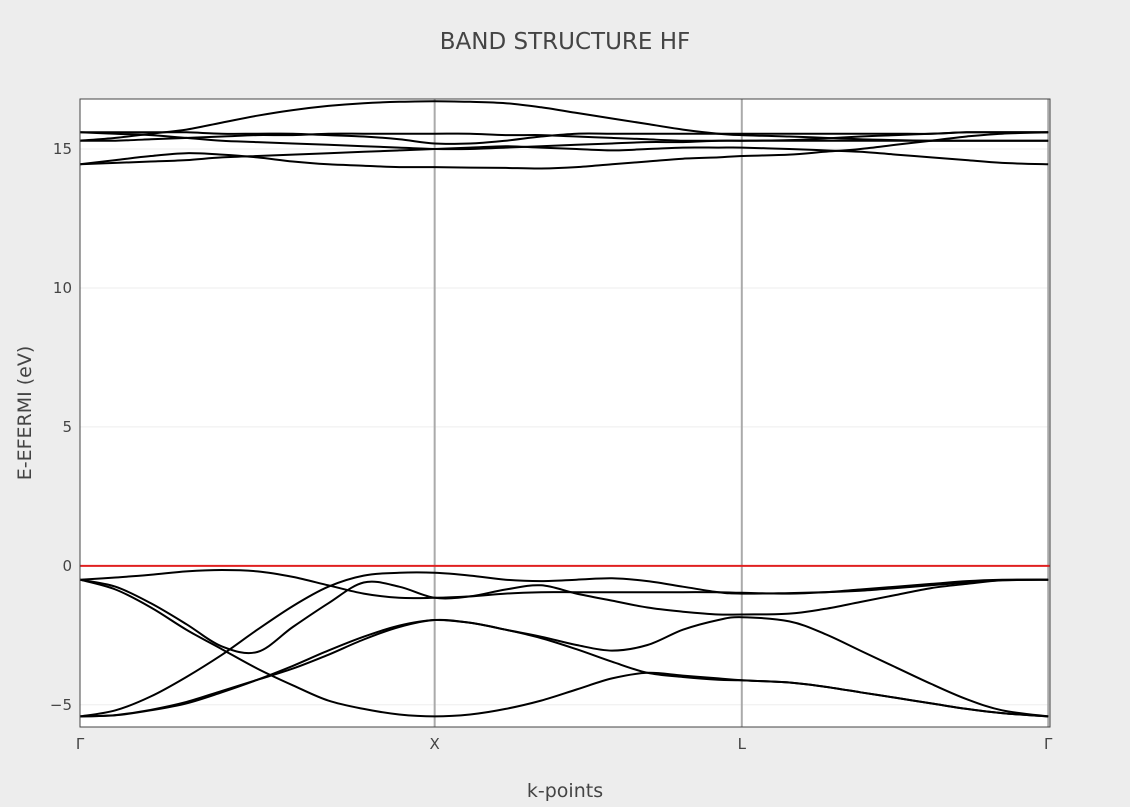  I want to click on y-tick-label: 15, so click(62, 149).